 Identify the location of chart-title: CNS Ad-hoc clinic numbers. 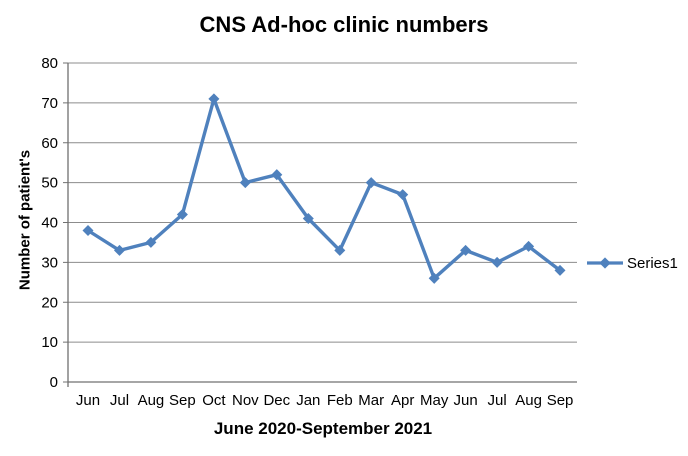
(344, 24).